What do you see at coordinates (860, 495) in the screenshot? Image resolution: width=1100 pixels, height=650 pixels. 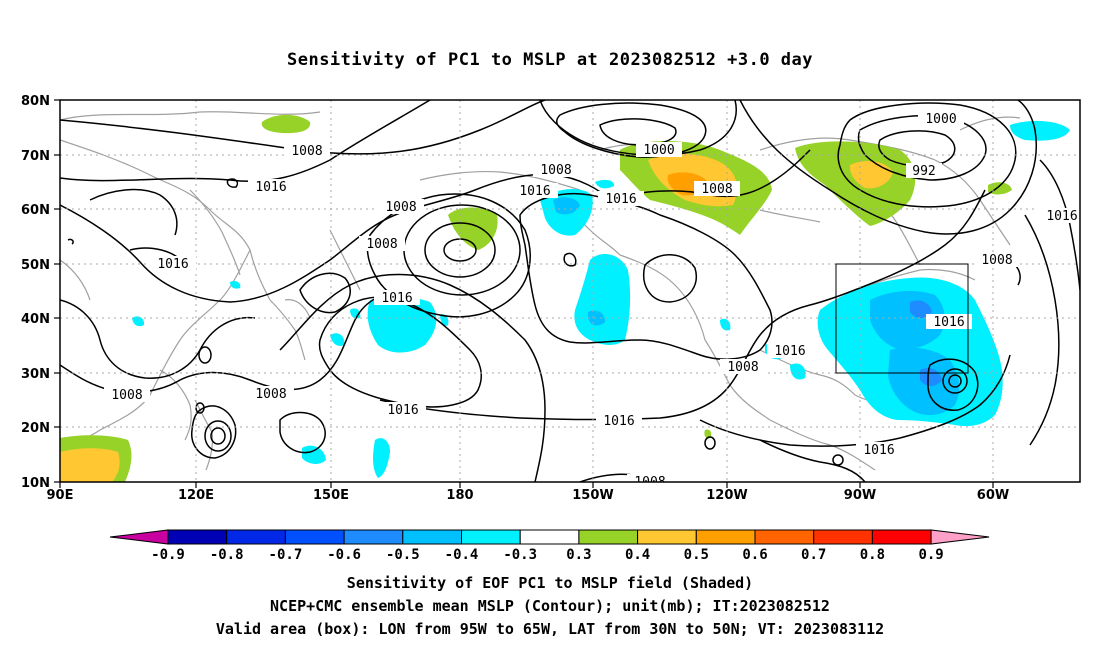 I see `lon-label: 90W` at bounding box center [860, 495].